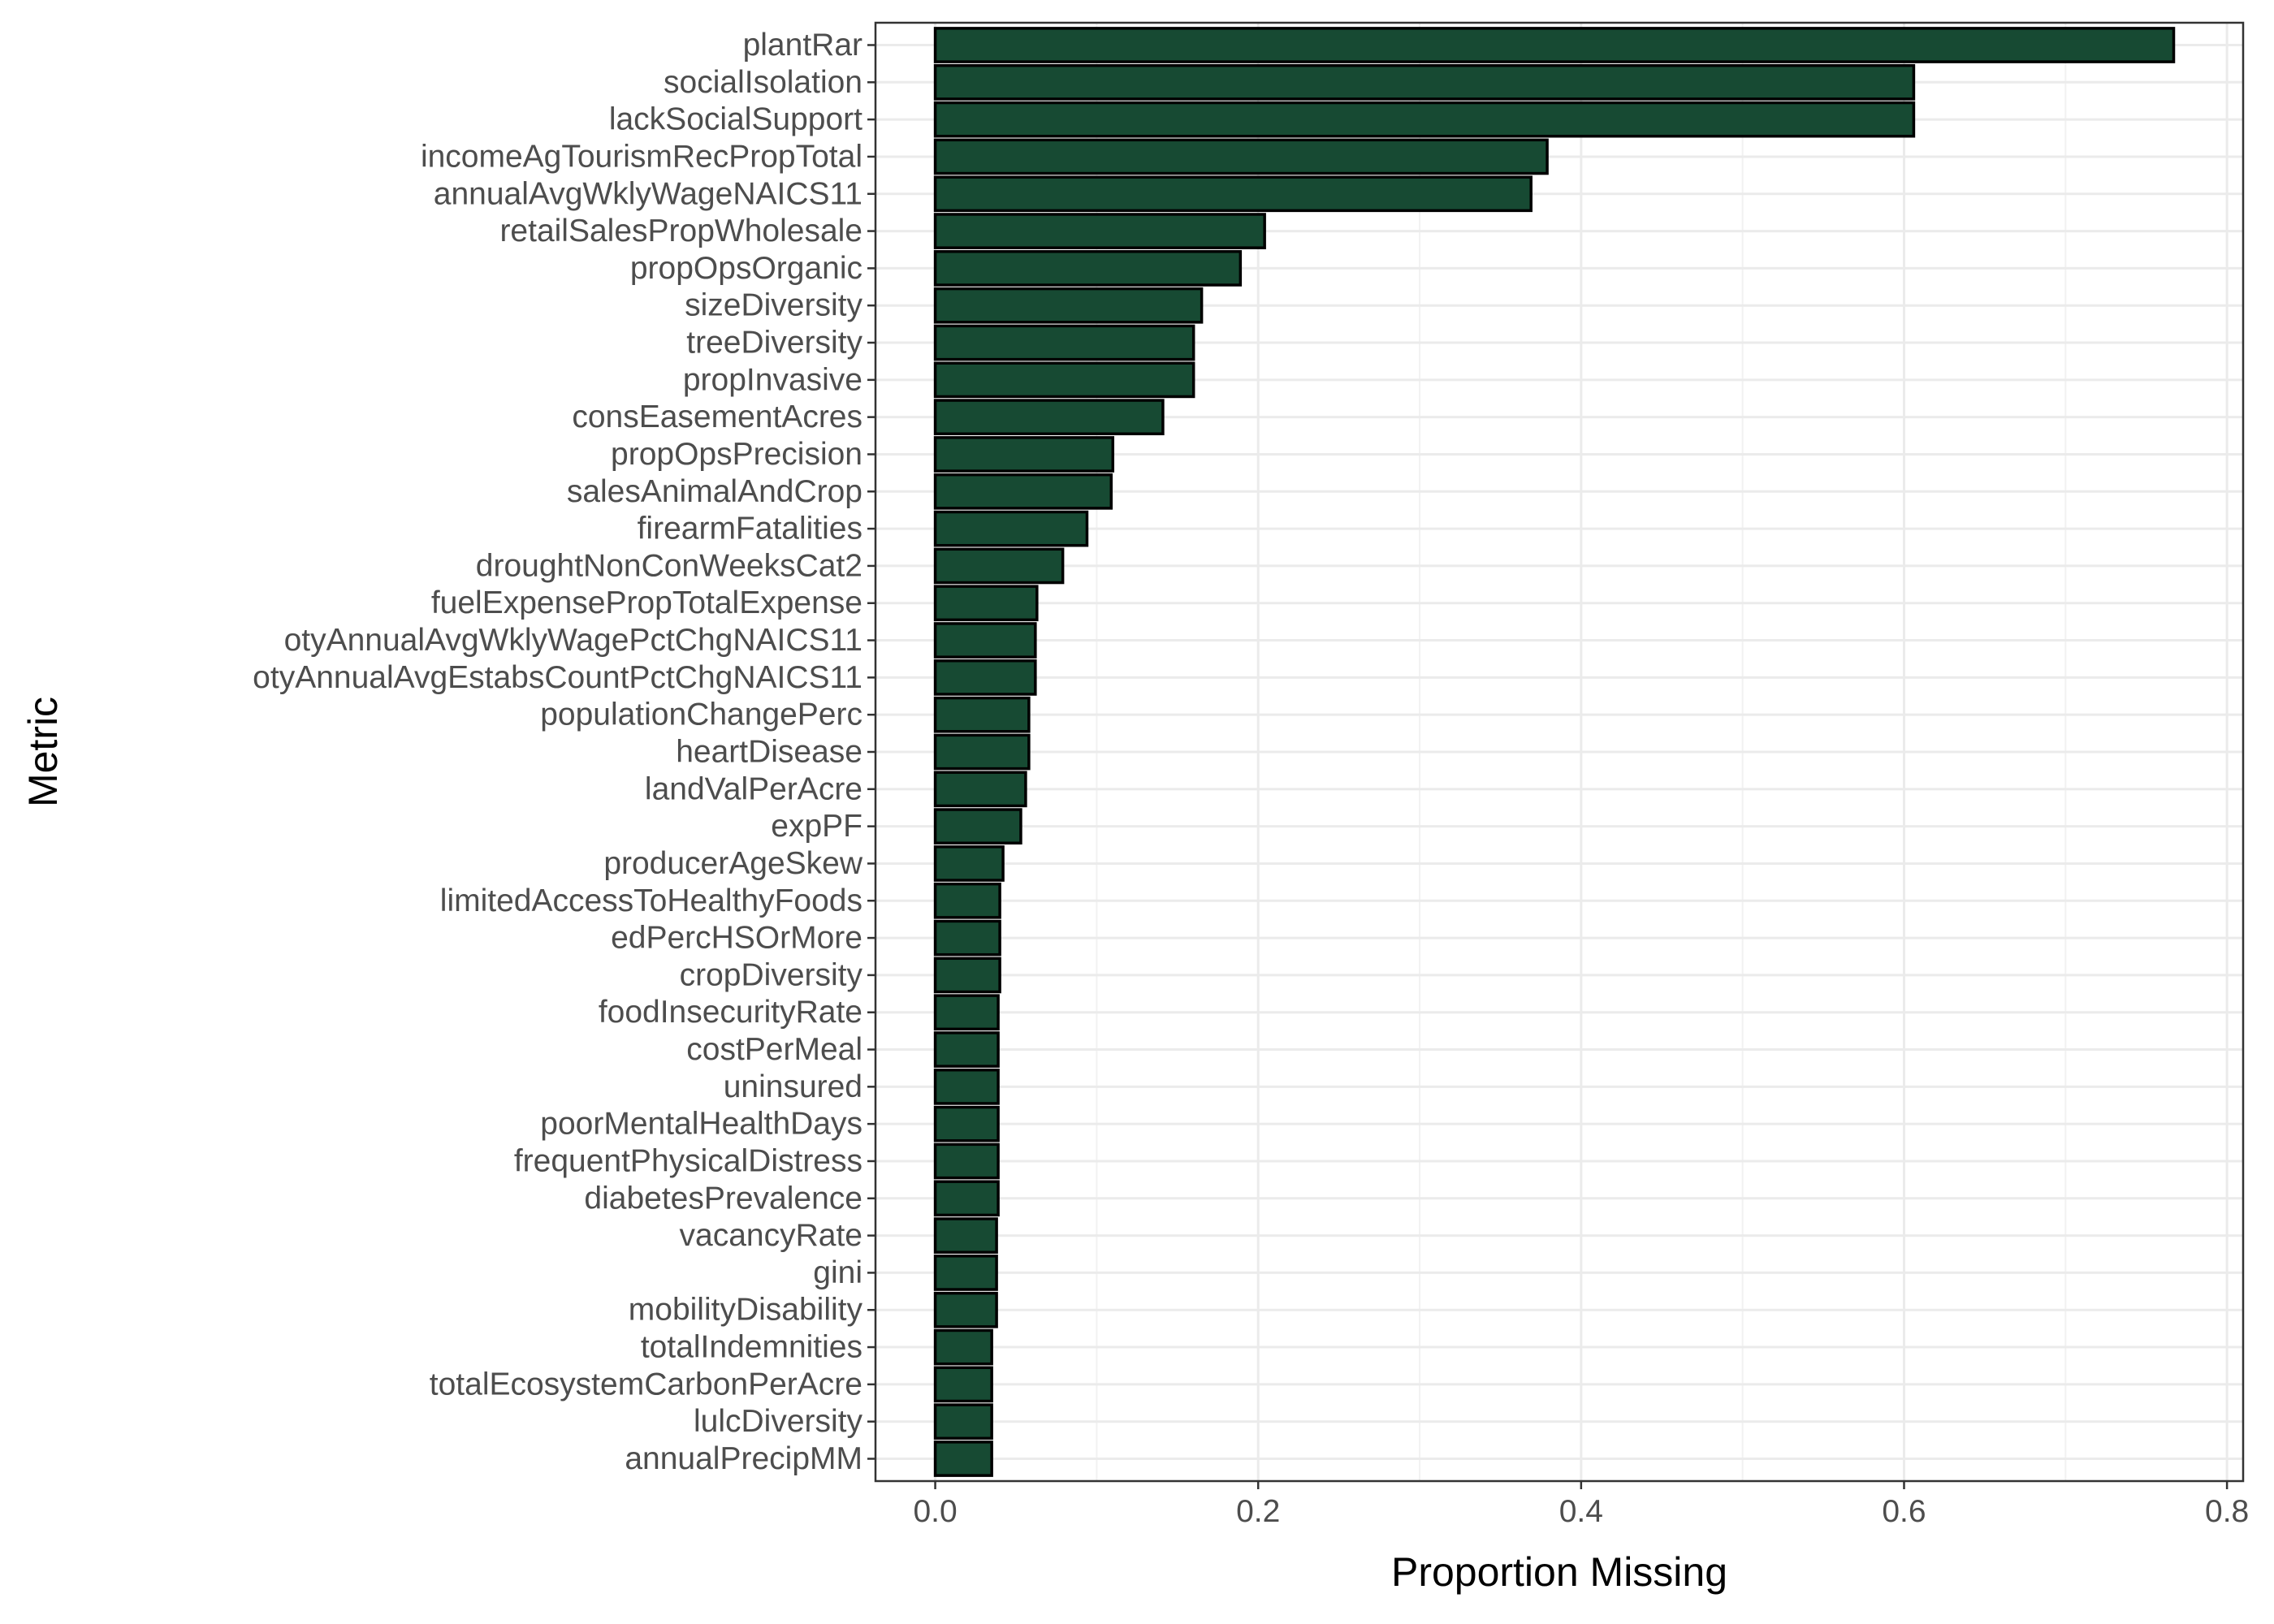  What do you see at coordinates (771, 975) in the screenshot?
I see `y-tick-label: cropDiversity` at bounding box center [771, 975].